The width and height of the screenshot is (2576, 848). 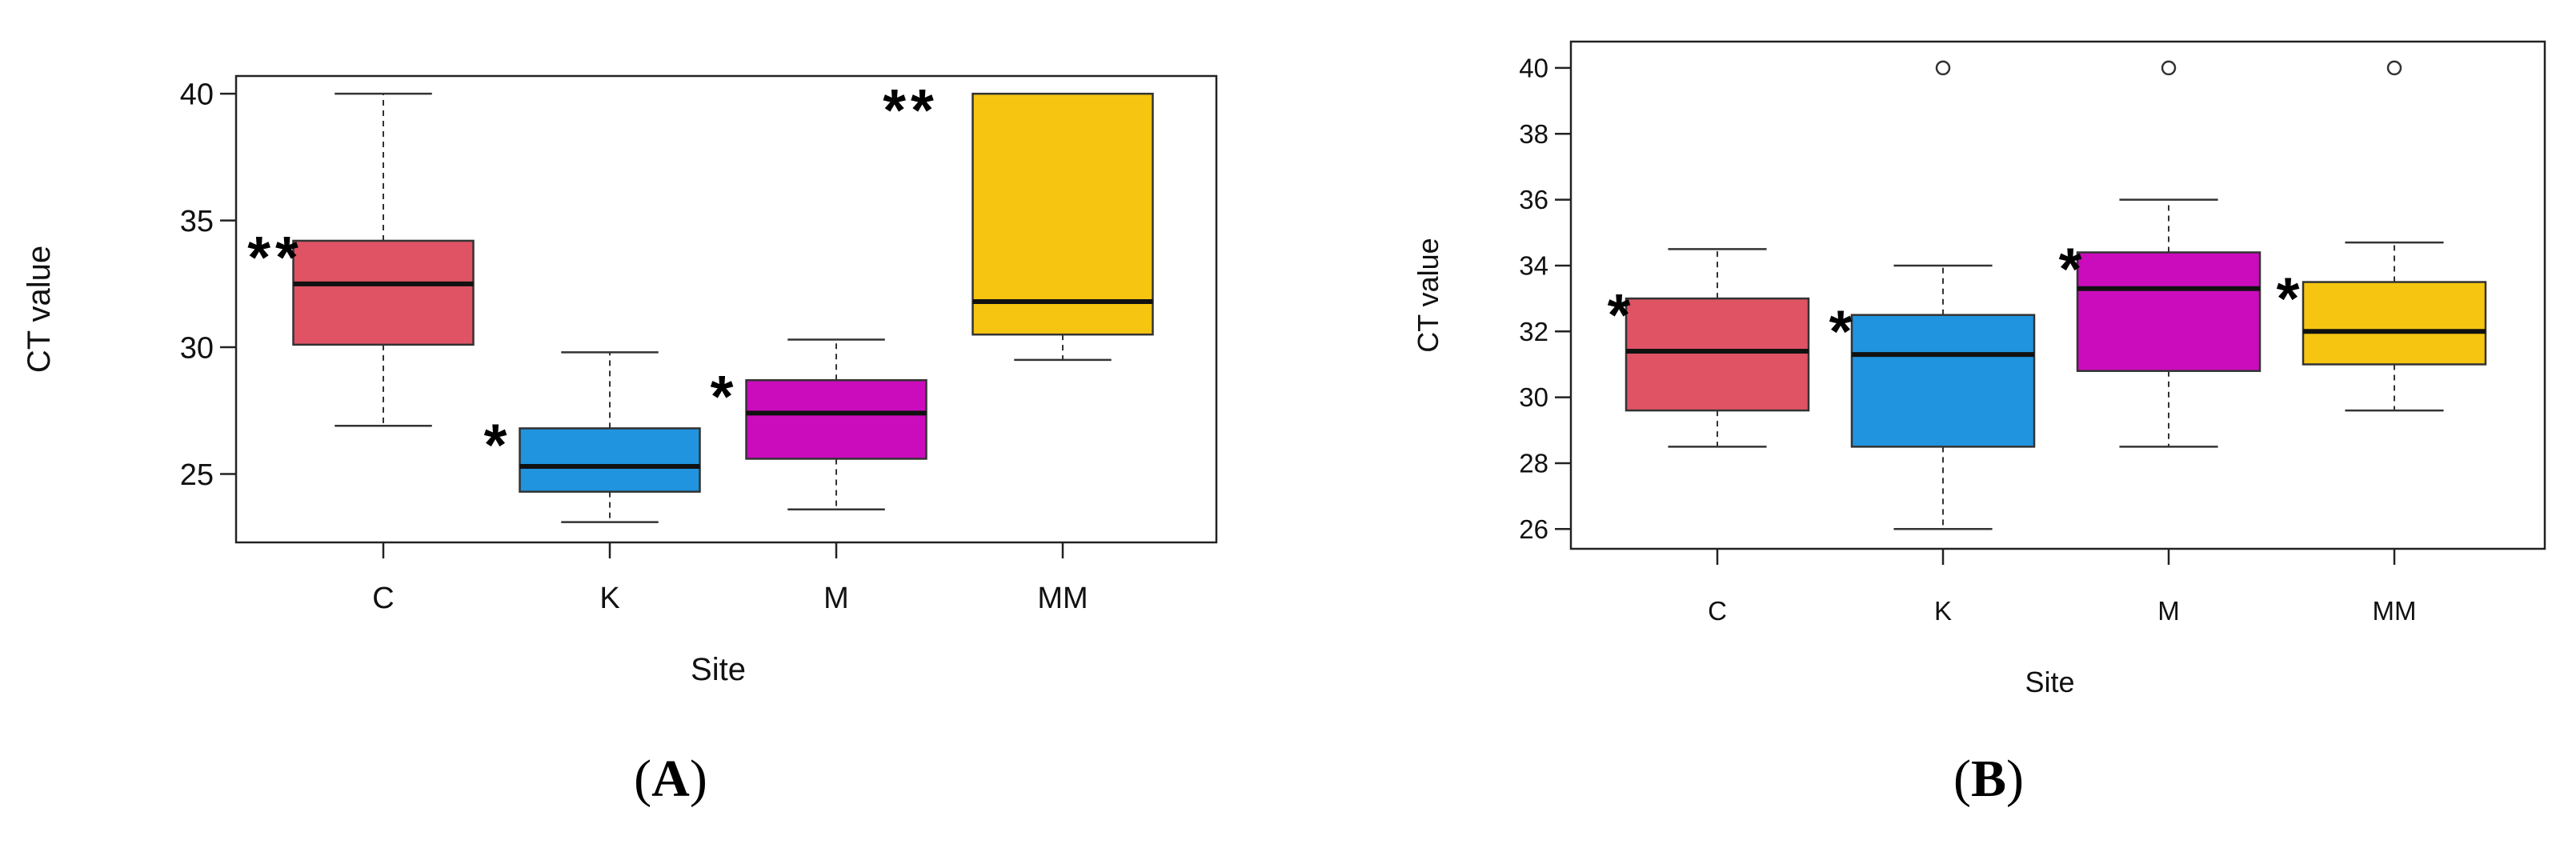 What do you see at coordinates (1533, 134) in the screenshot?
I see `y-tick-label: 38` at bounding box center [1533, 134].